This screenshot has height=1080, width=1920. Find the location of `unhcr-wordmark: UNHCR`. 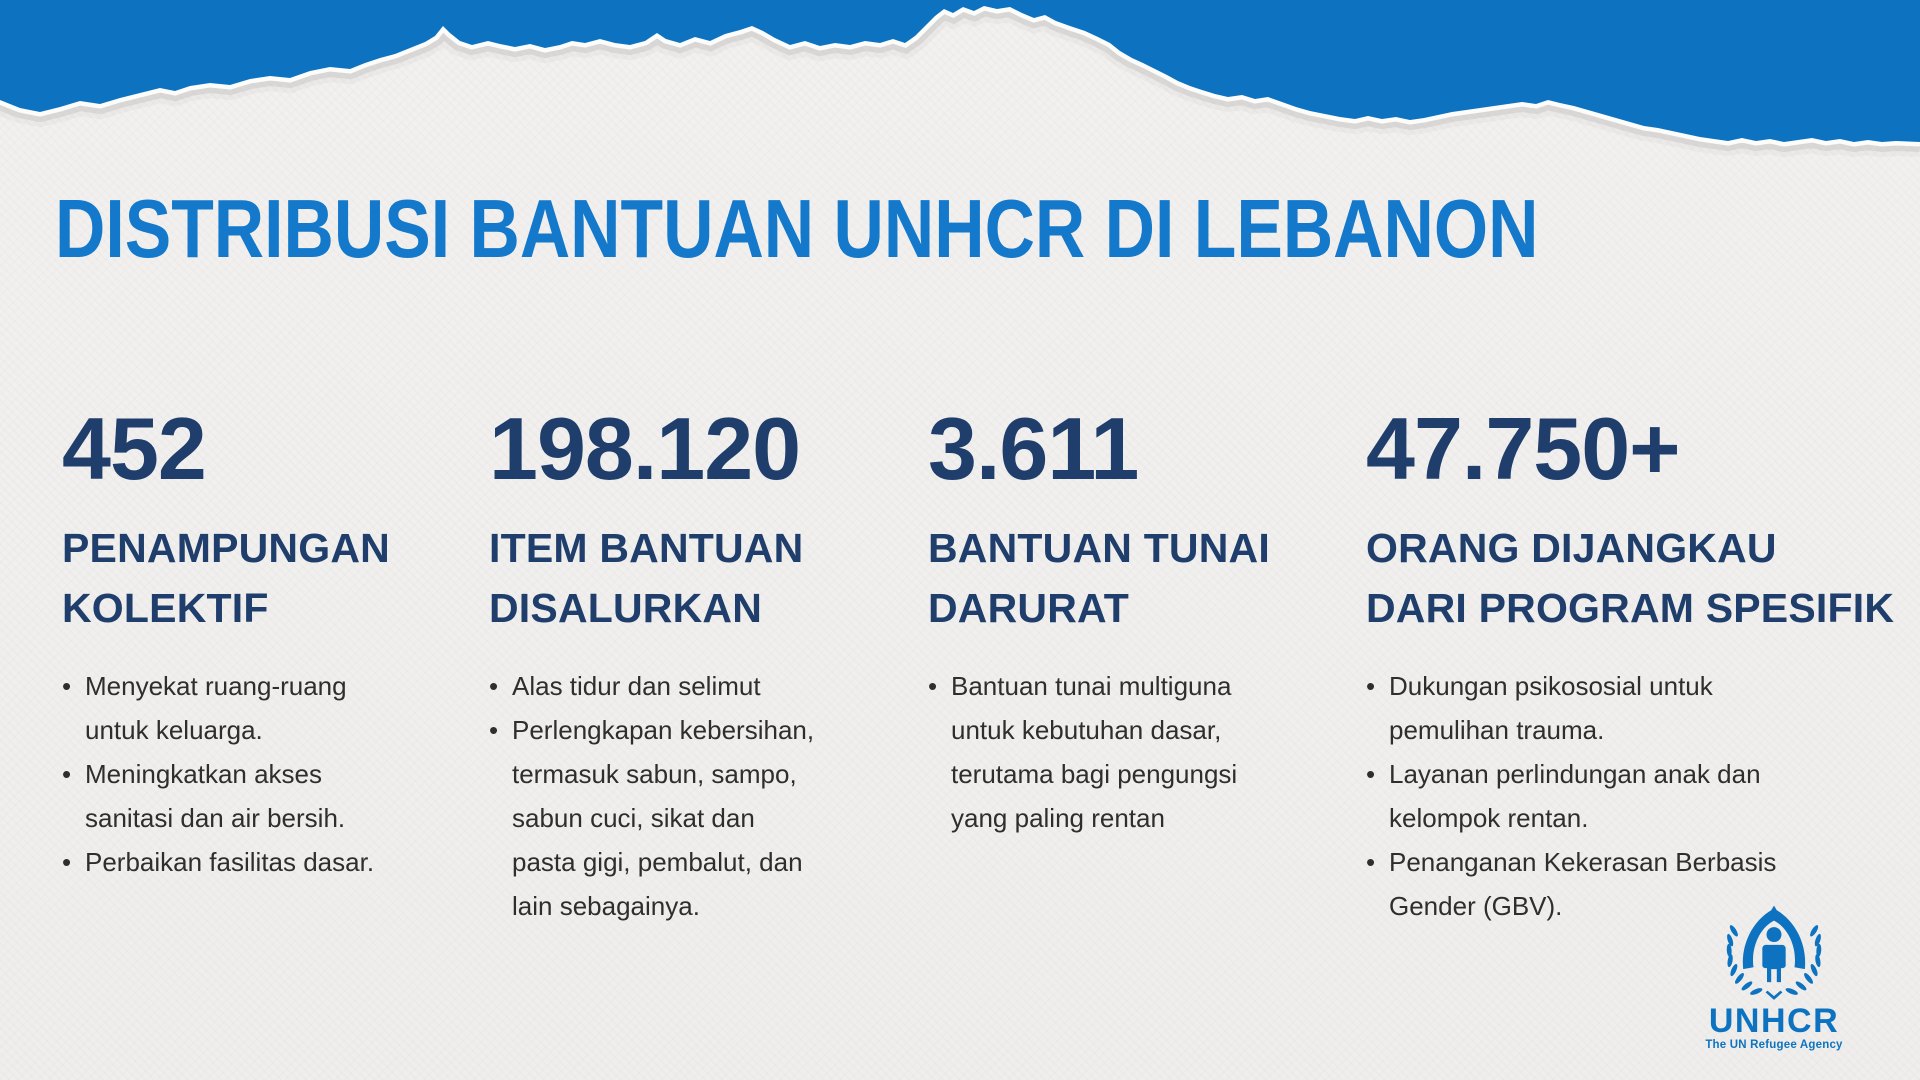

unhcr-wordmark: UNHCR is located at coordinates (1774, 1021).